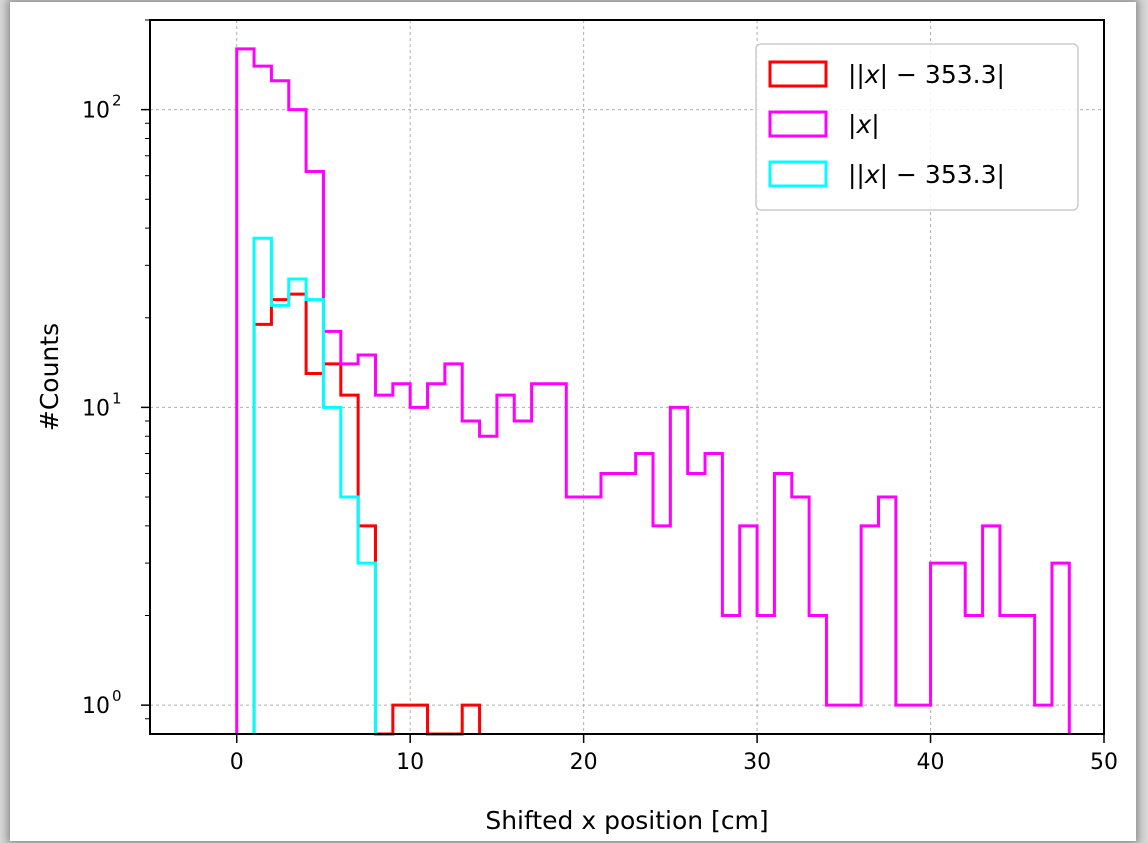 The image size is (1148, 843). I want to click on x-tick-label: 0, so click(237, 762).